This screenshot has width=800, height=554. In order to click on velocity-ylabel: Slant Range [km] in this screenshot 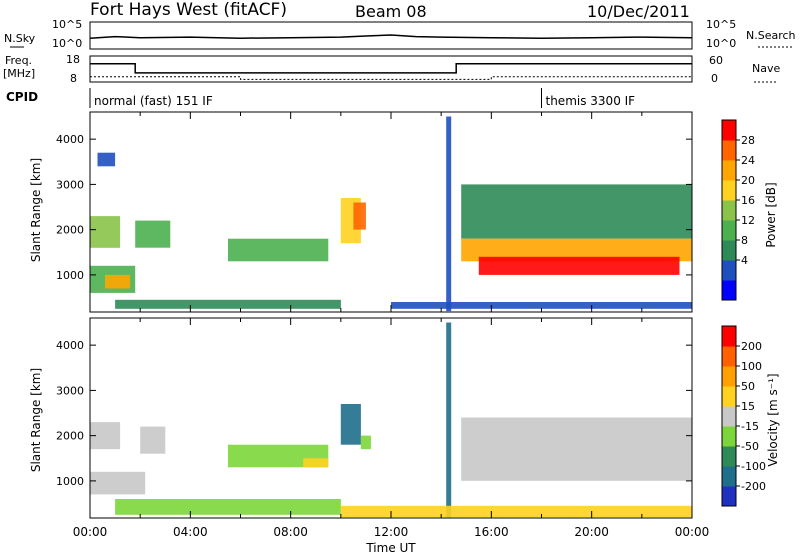, I will do `click(36, 420)`.